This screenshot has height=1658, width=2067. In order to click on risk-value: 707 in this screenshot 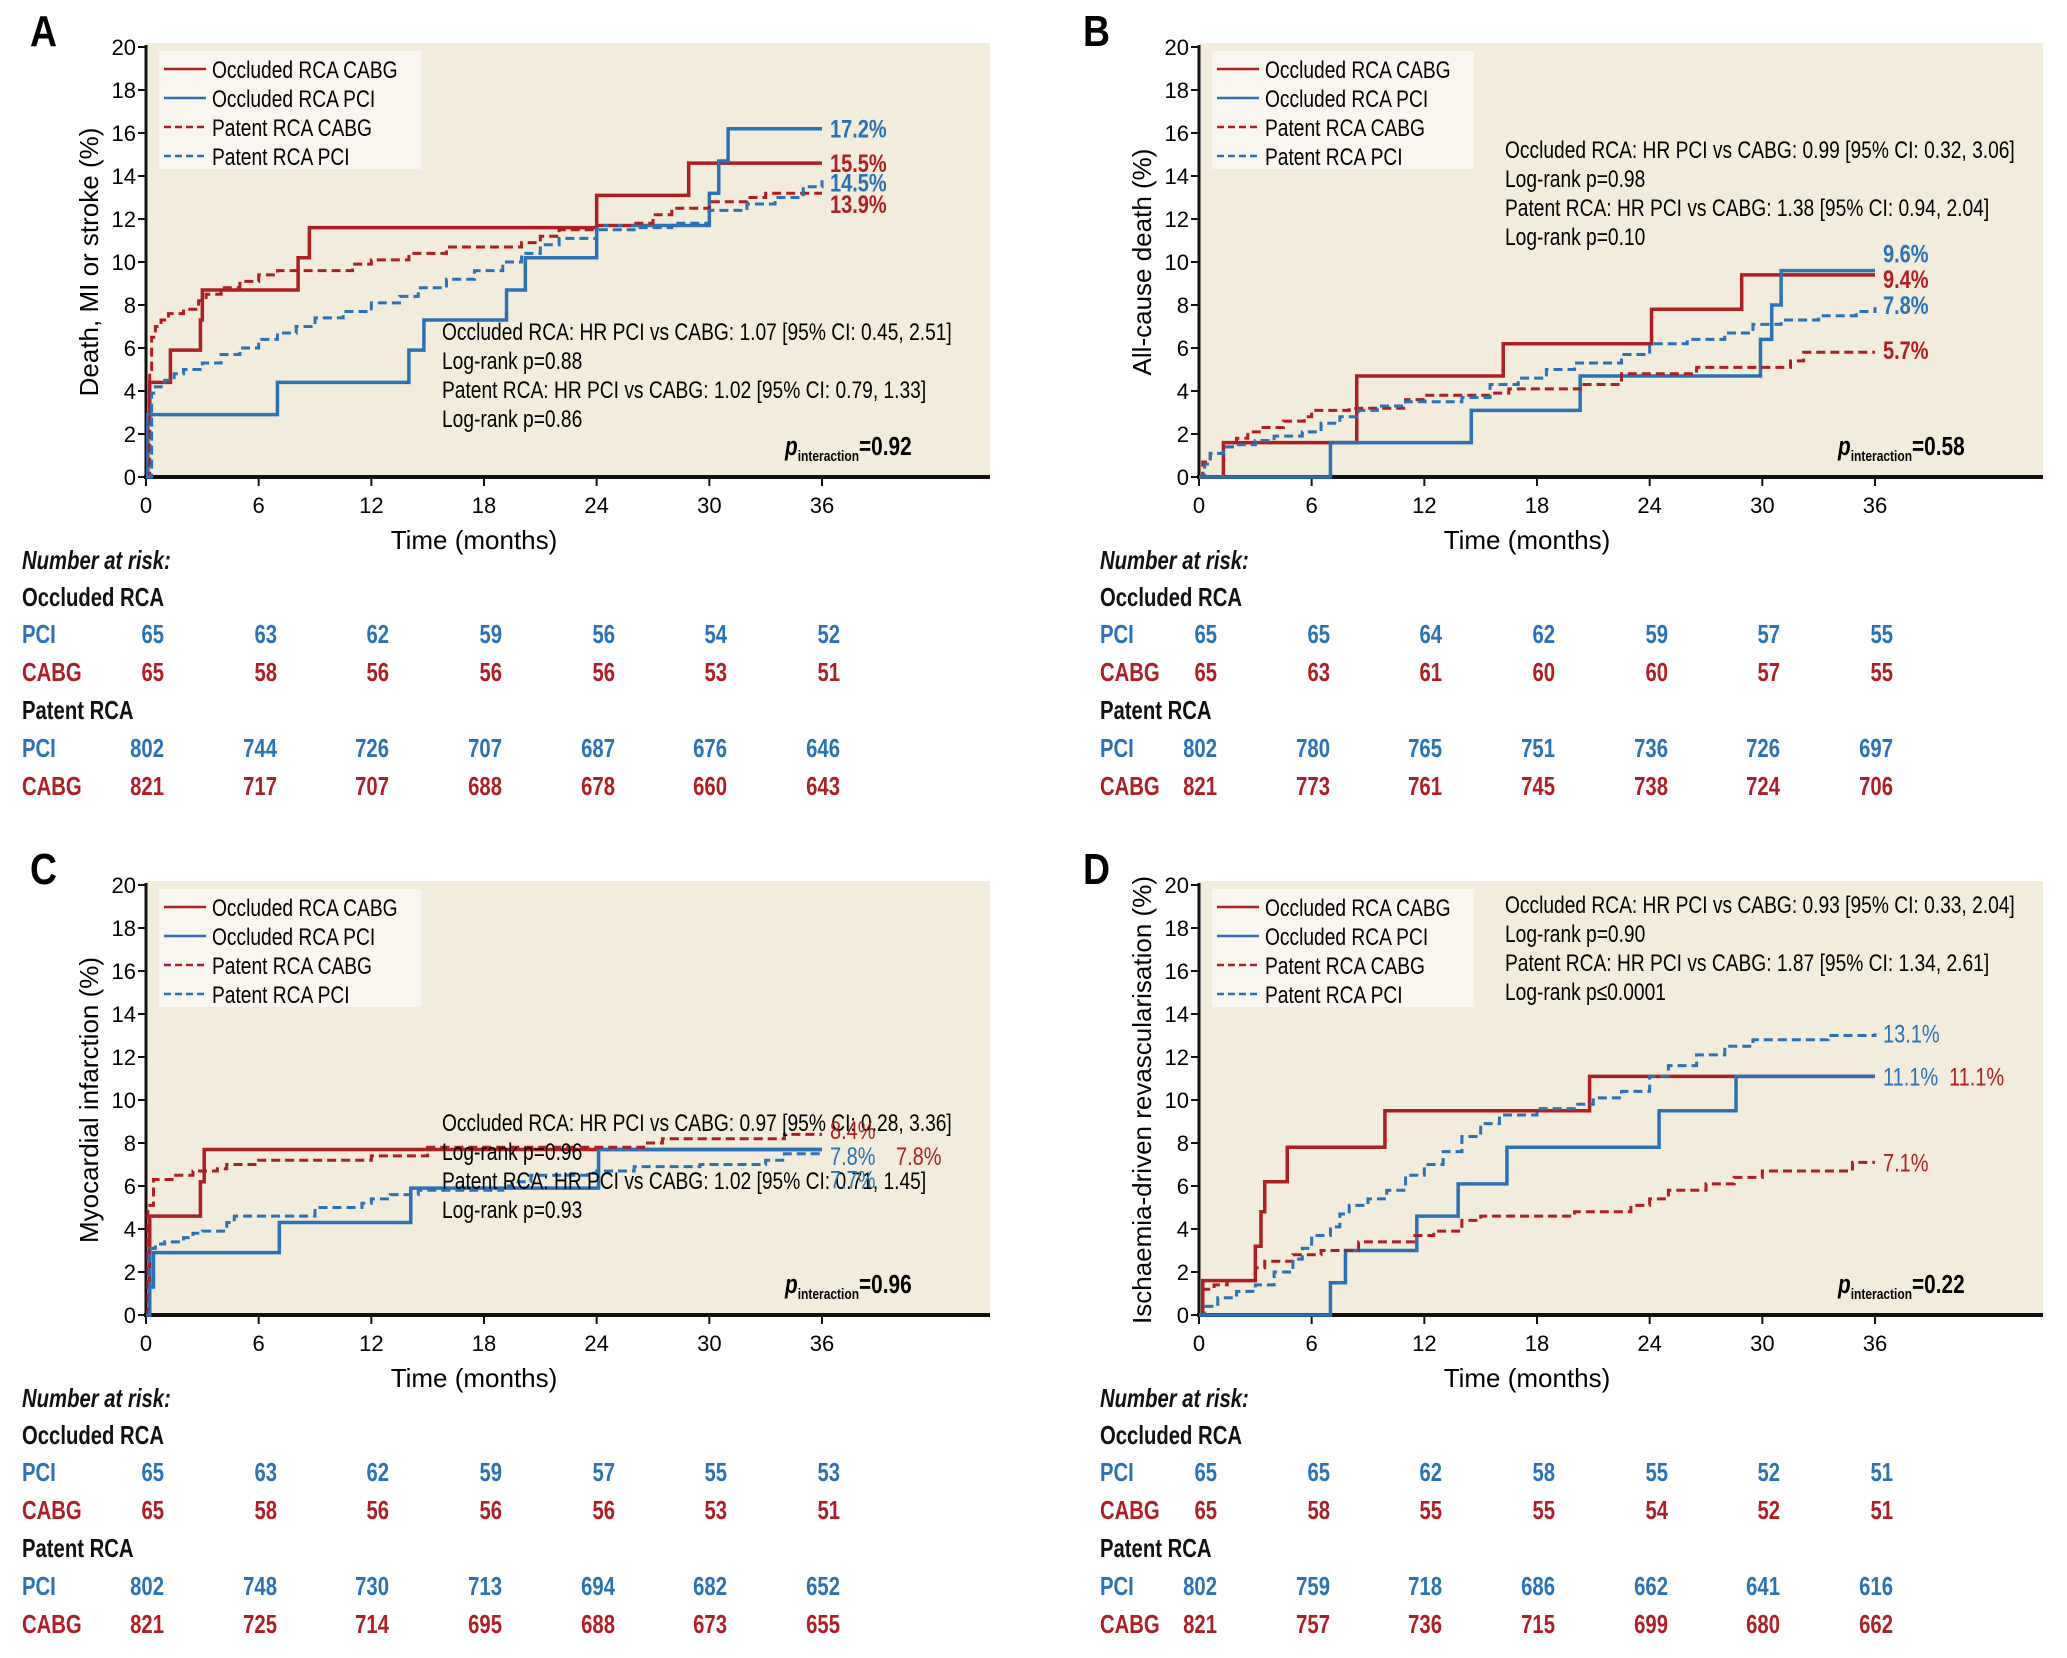, I will do `click(485, 748)`.